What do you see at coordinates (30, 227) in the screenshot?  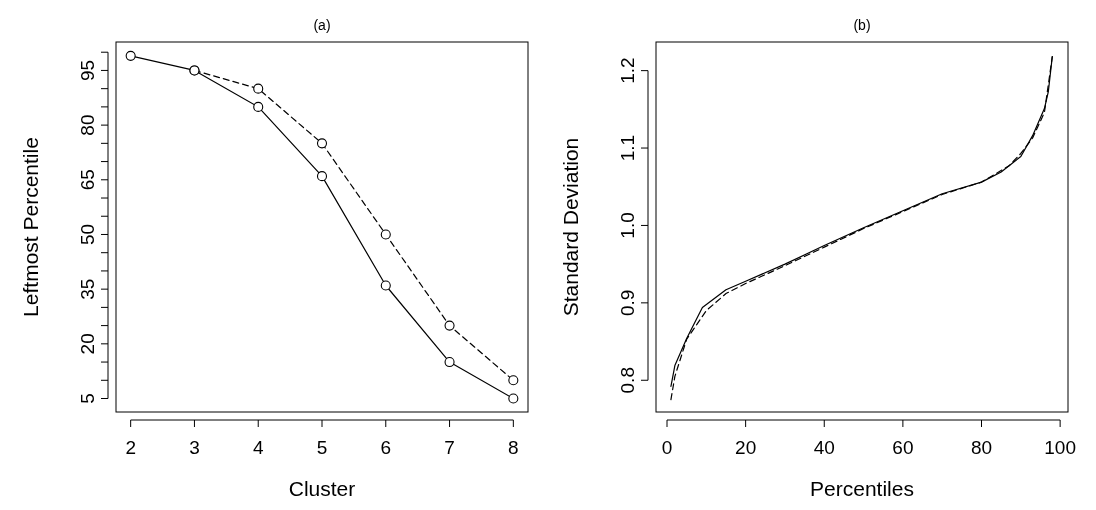 I see `y-axis-title: Leftmost Percentile` at bounding box center [30, 227].